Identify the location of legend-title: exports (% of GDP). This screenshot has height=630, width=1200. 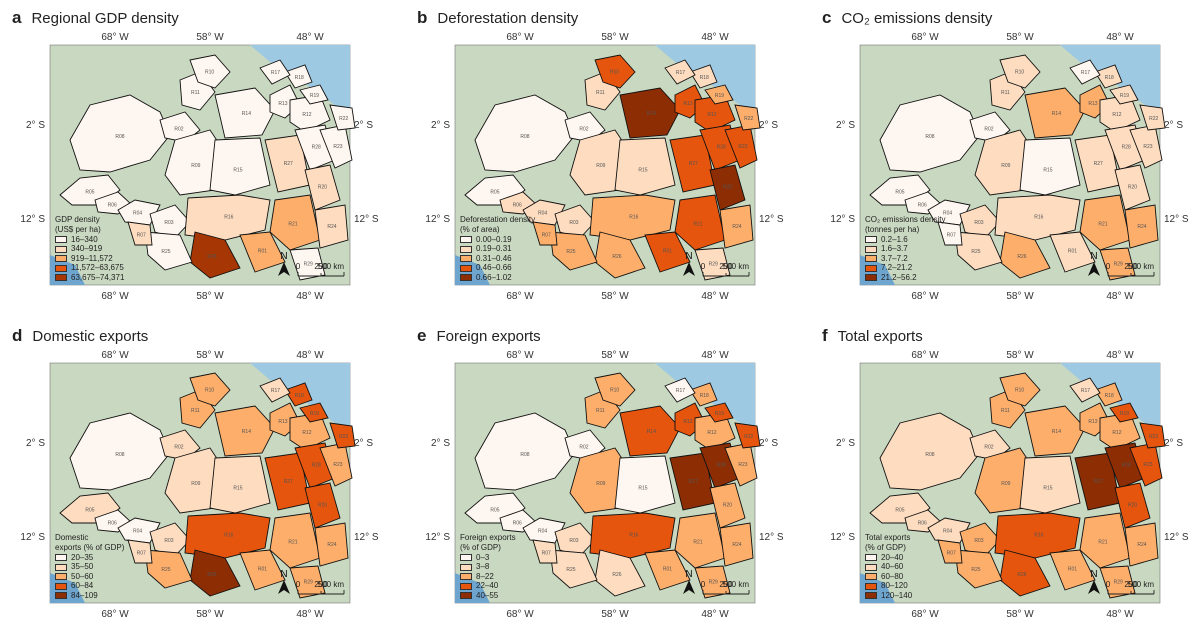
(90, 547).